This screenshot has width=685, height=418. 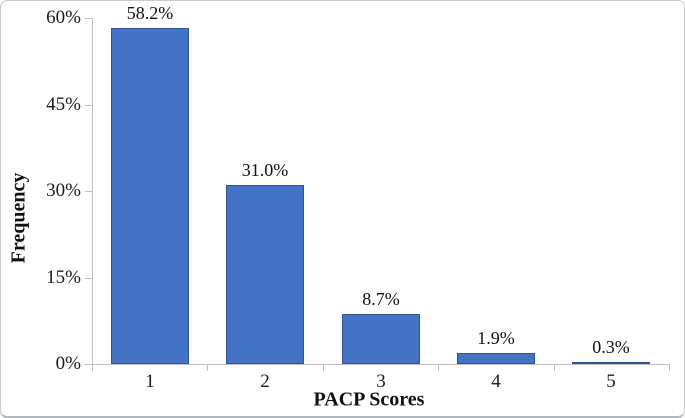 I want to click on y-axis-line, so click(x=92, y=191).